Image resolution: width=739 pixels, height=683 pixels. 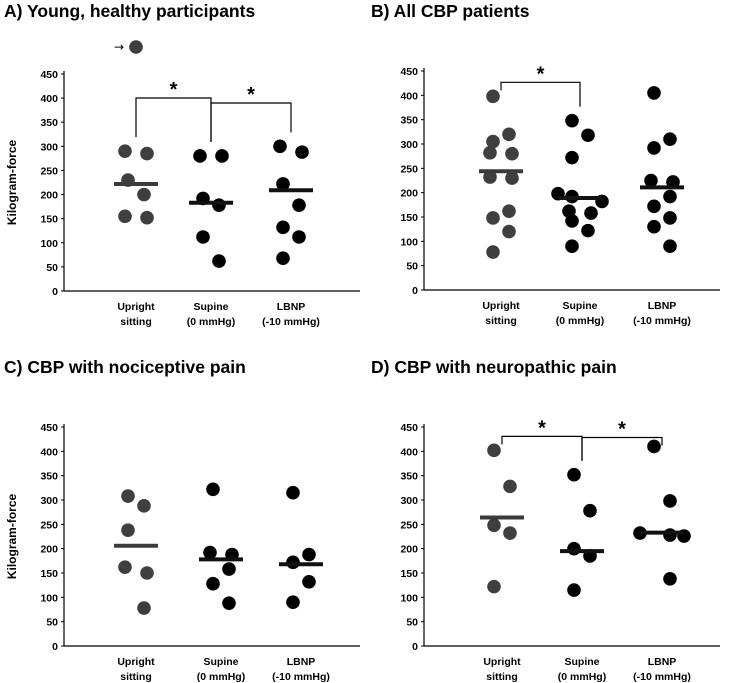 What do you see at coordinates (125, 367) in the screenshot?
I see `panel-title: C) CBP with nociceptive pain` at bounding box center [125, 367].